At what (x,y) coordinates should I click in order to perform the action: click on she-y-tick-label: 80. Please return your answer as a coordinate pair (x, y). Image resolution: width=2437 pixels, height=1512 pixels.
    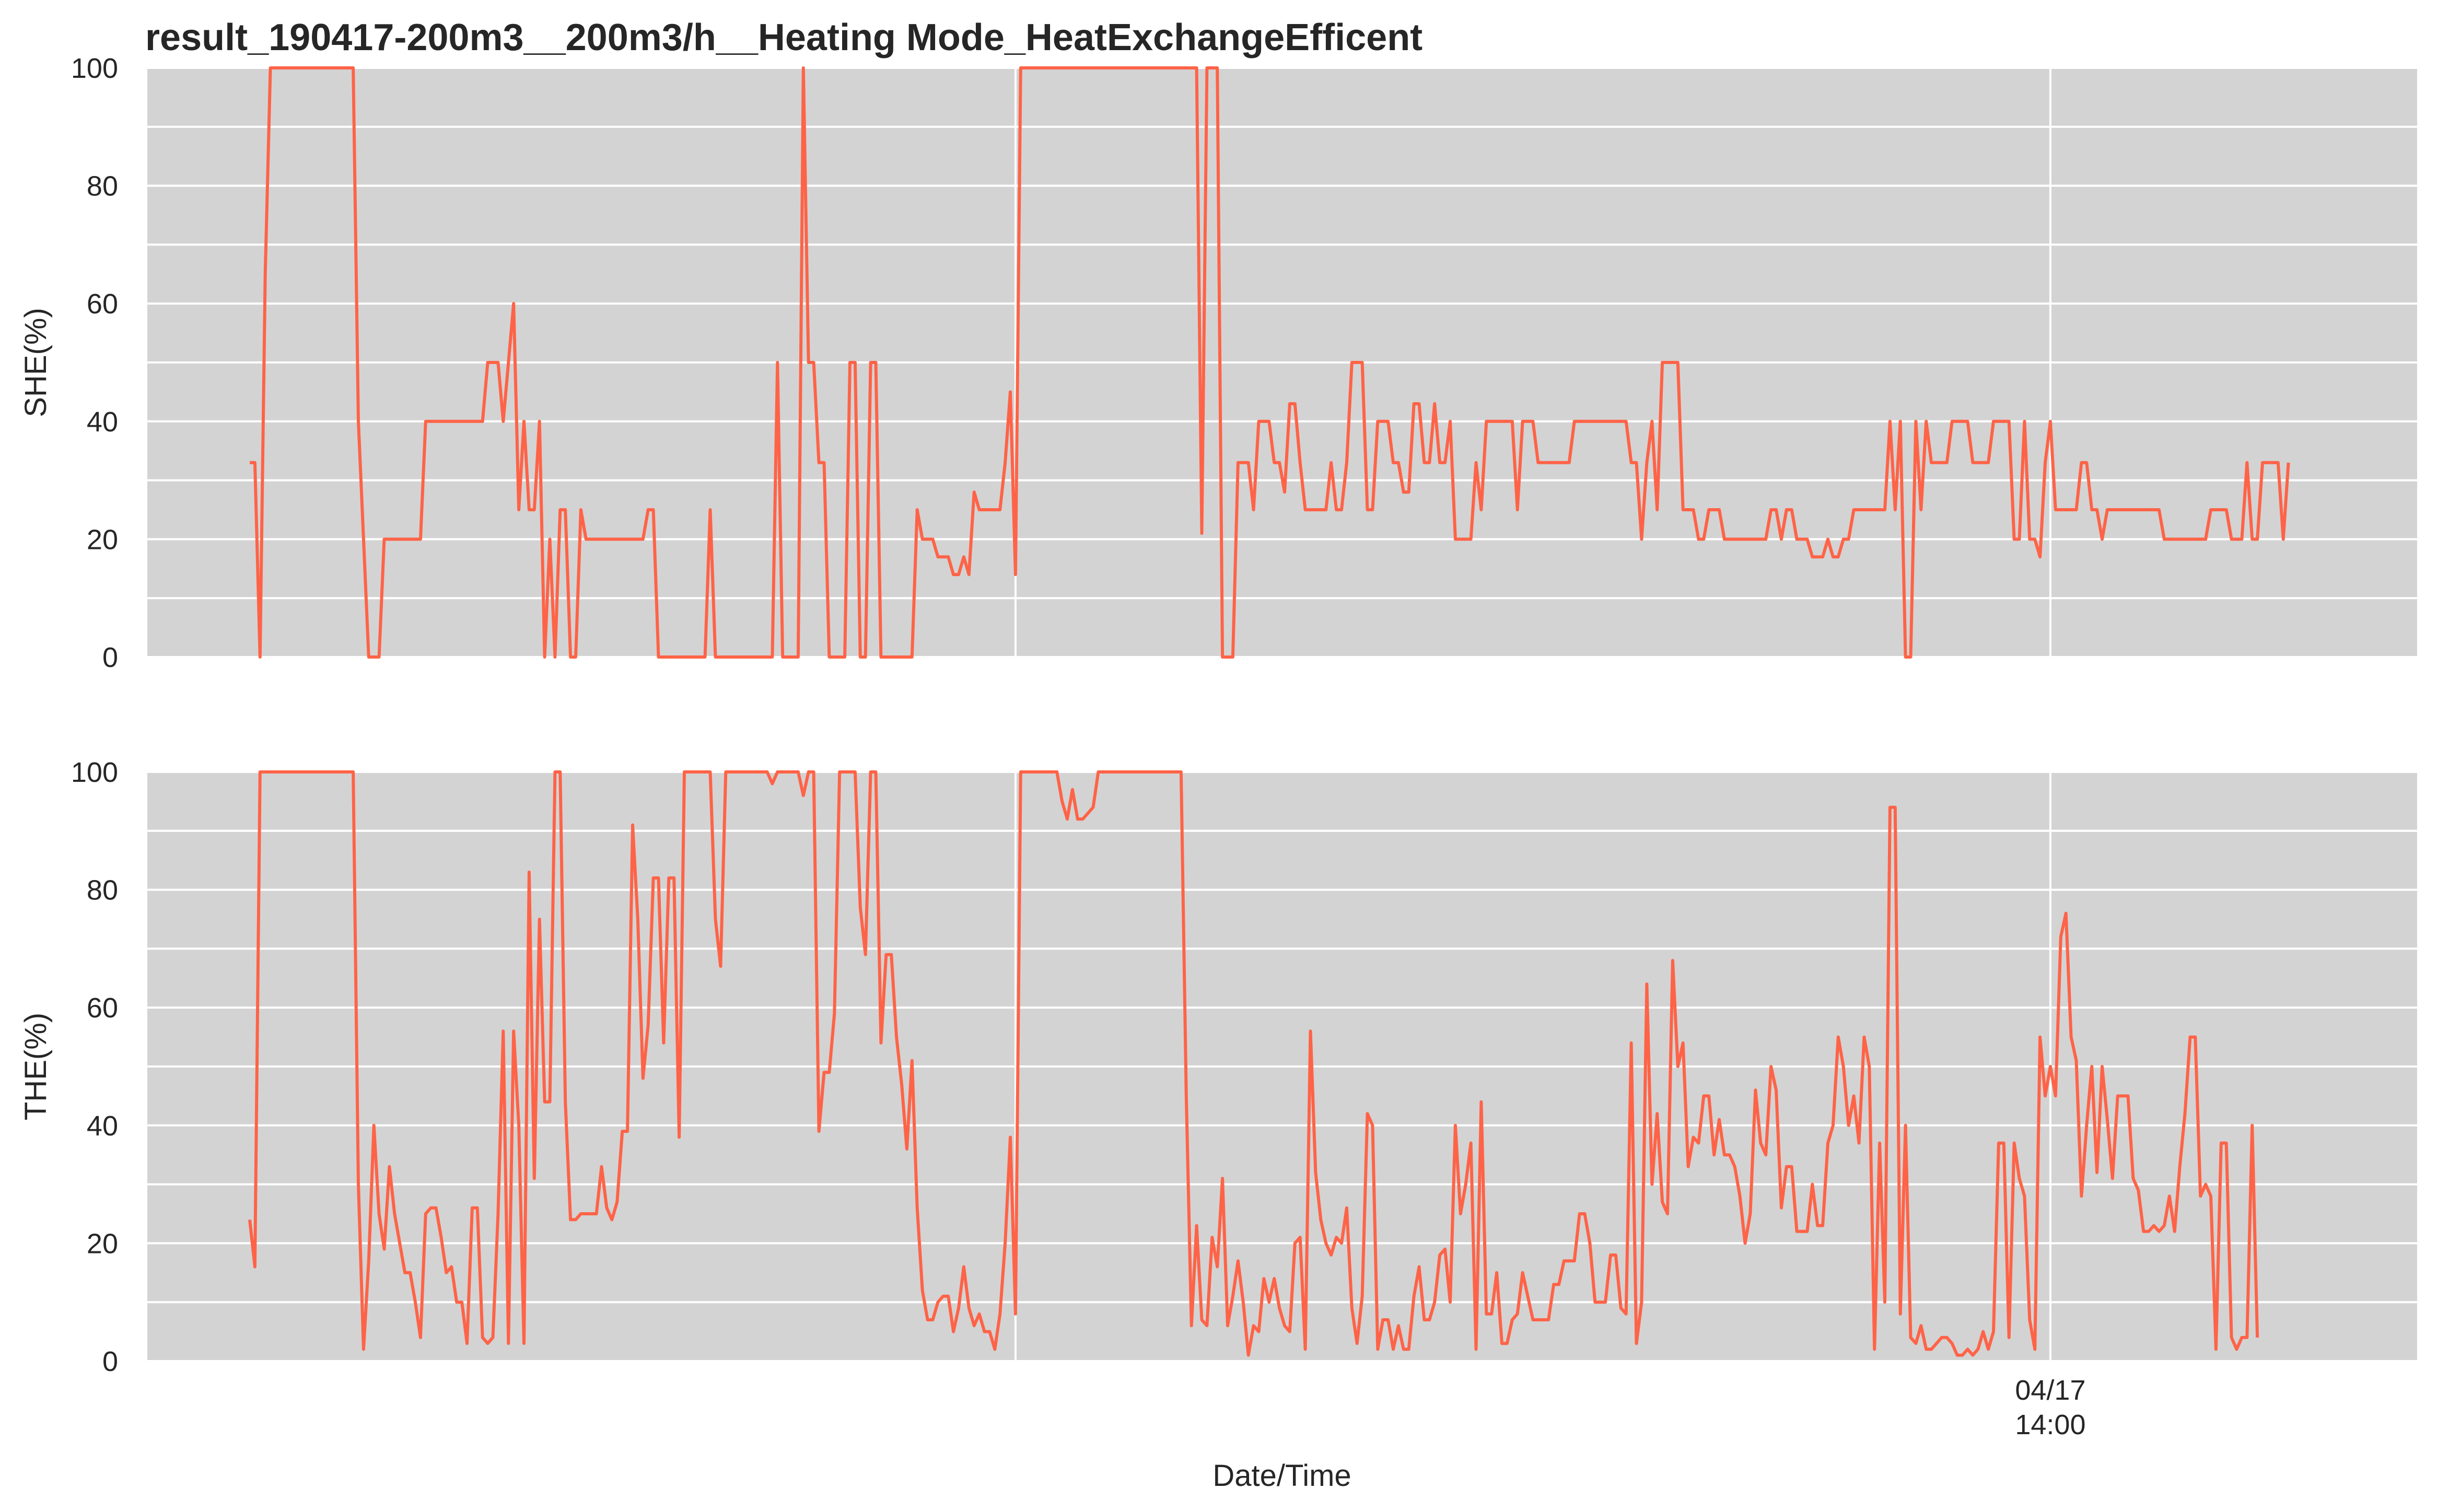
    Looking at the image, I should click on (102, 187).